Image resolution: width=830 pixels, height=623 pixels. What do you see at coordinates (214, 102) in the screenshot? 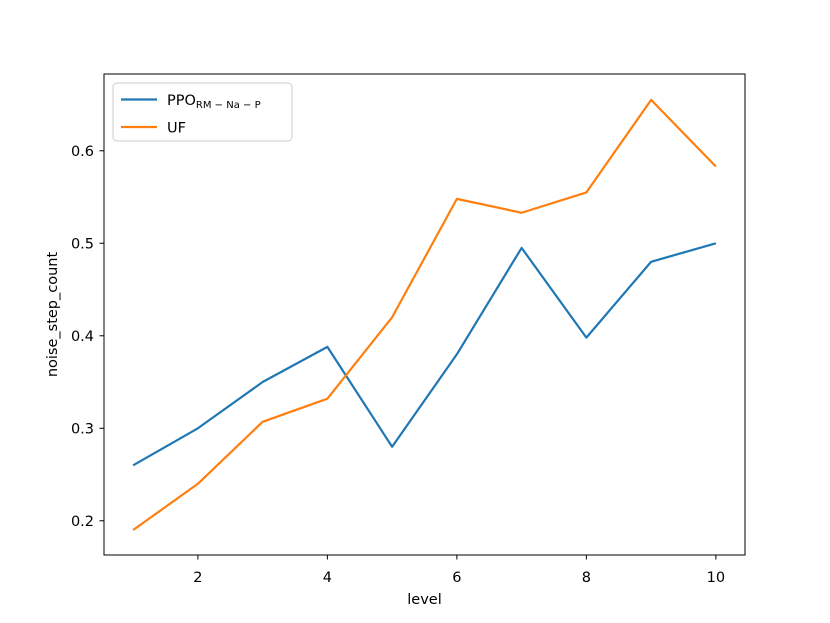
I see `legend-label-ppo: PPORM − Na − P` at bounding box center [214, 102].